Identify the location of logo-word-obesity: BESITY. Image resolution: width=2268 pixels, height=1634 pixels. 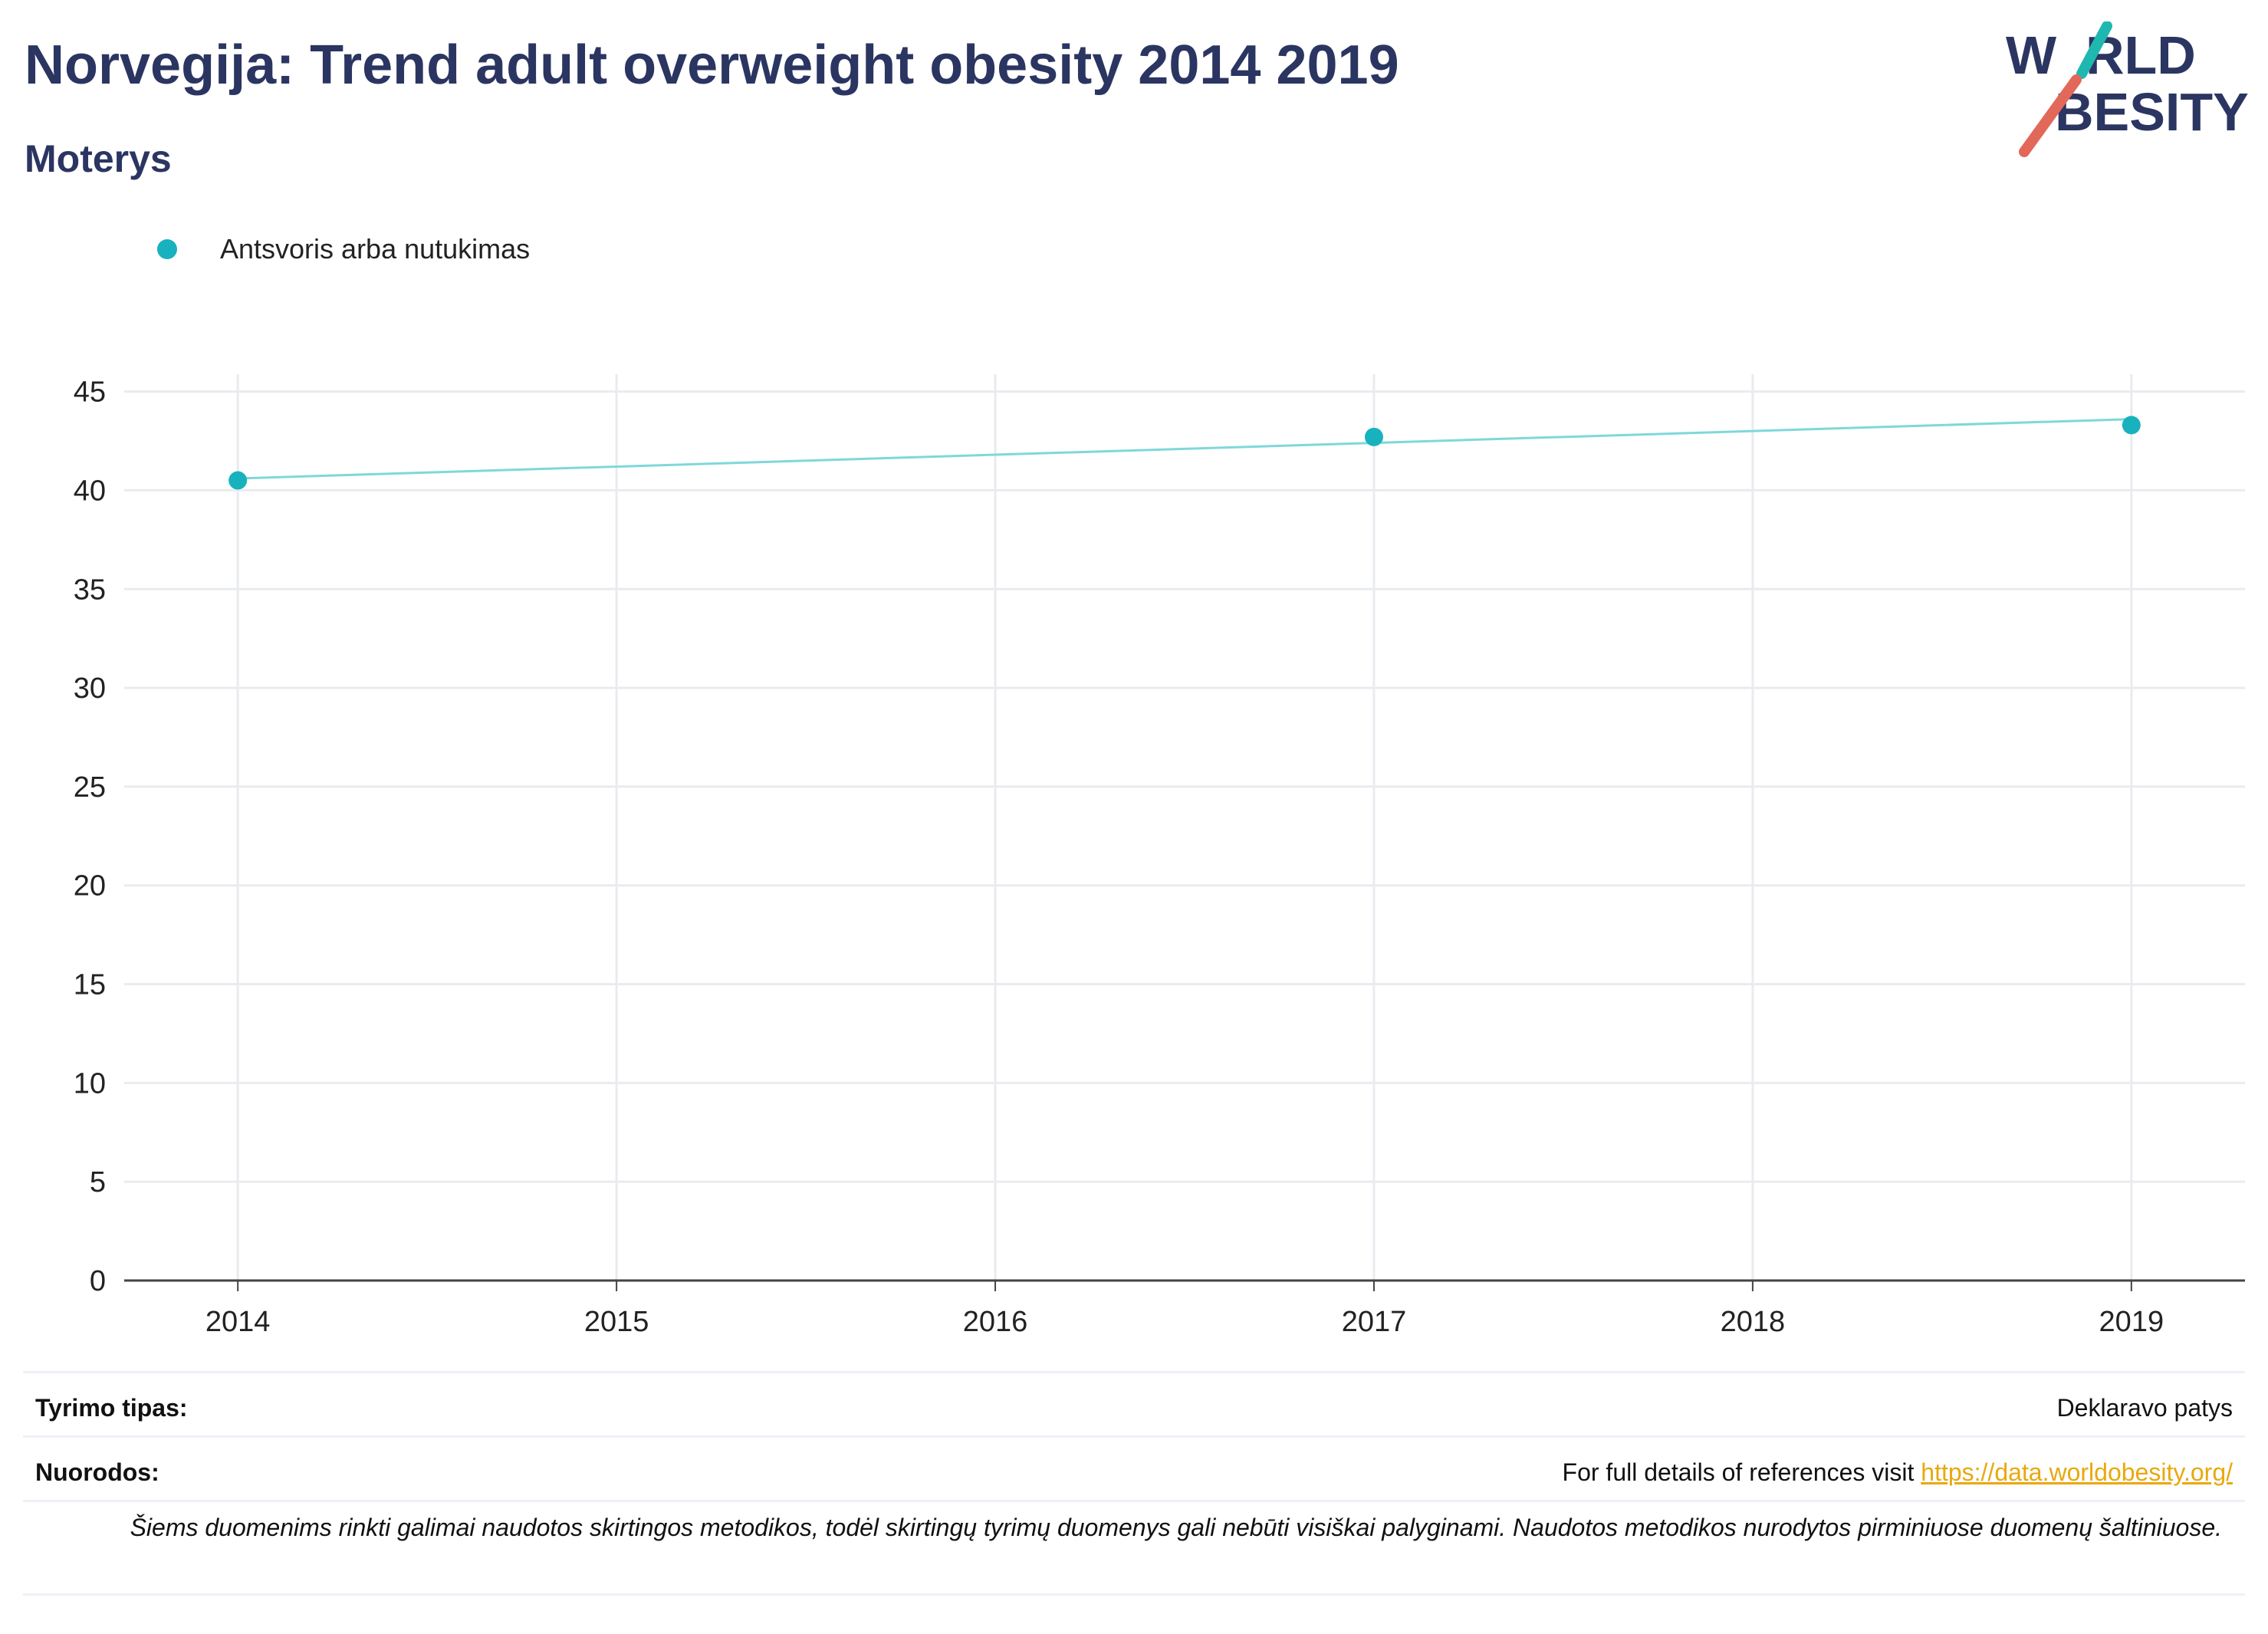
(2152, 112).